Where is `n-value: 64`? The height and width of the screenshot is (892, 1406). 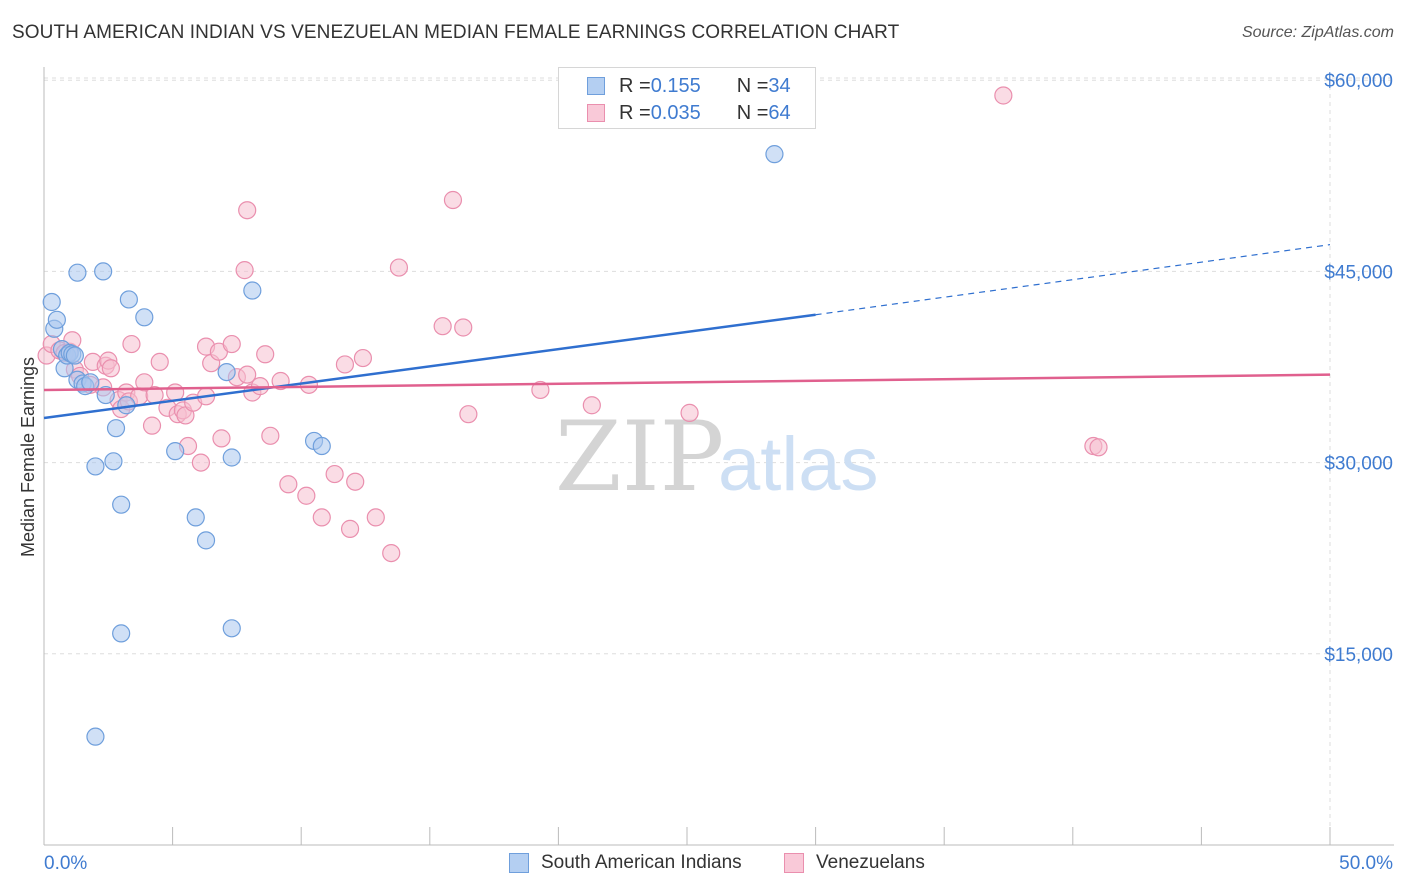
n-value: 64 is located at coordinates (779, 112).